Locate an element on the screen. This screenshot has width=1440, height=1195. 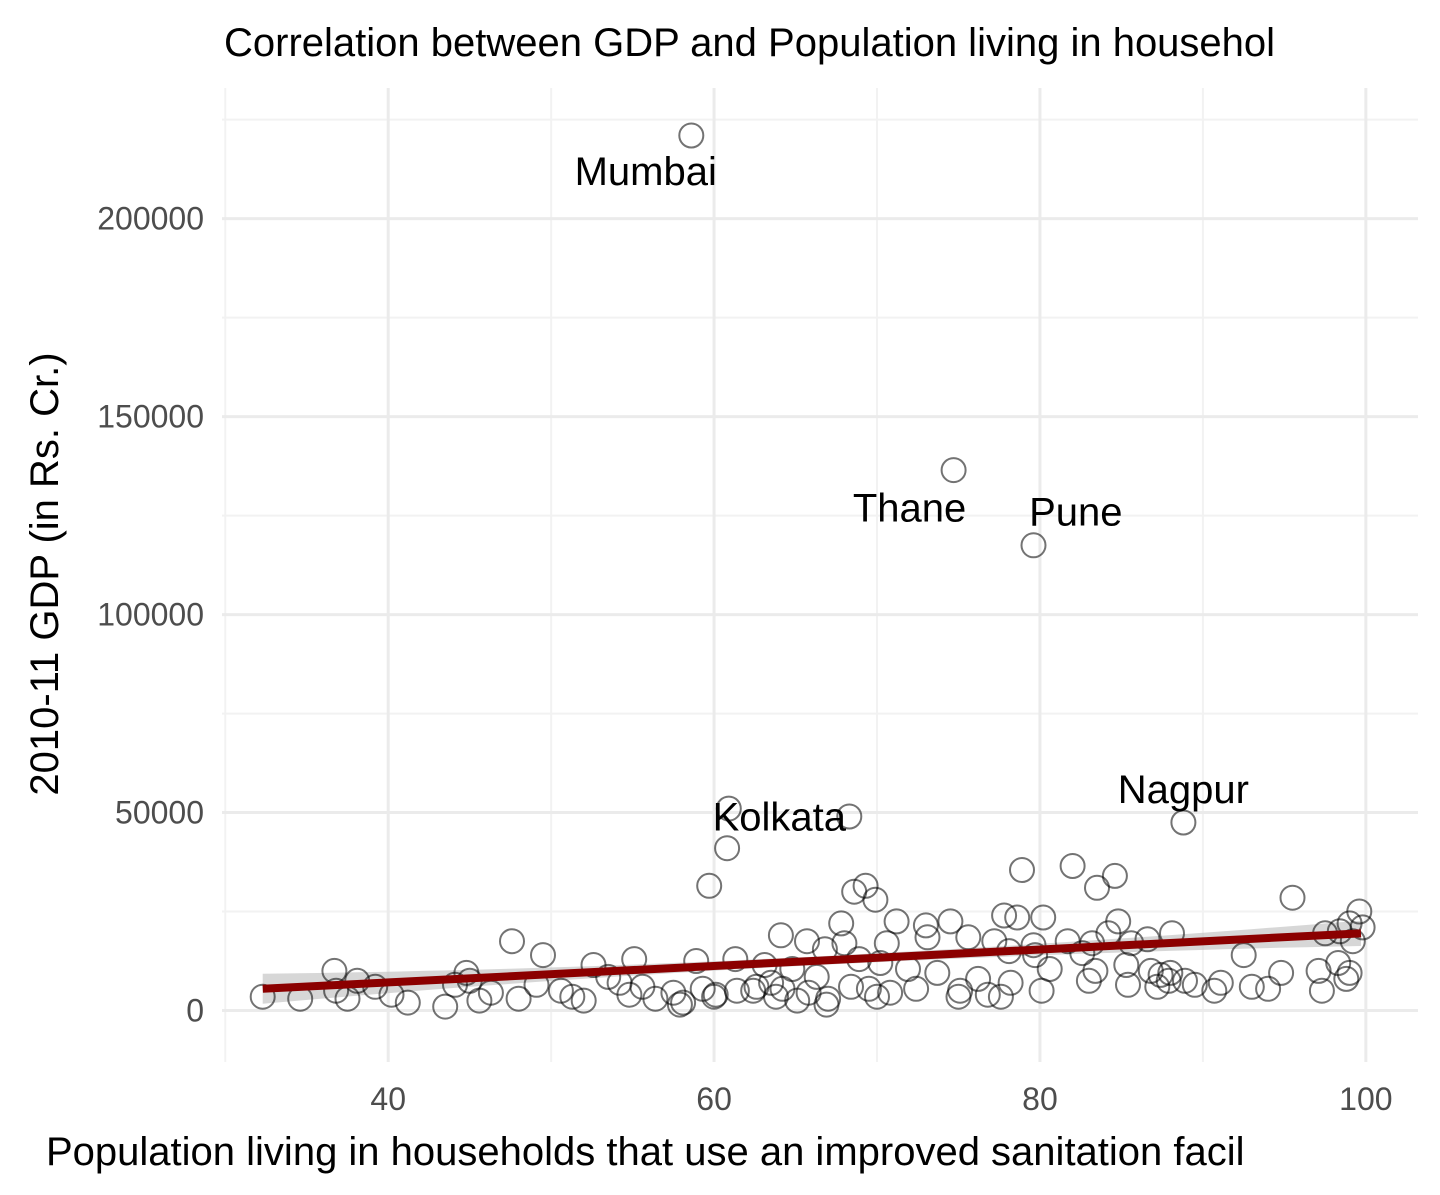
point-label: Pune is located at coordinates (1075, 513).